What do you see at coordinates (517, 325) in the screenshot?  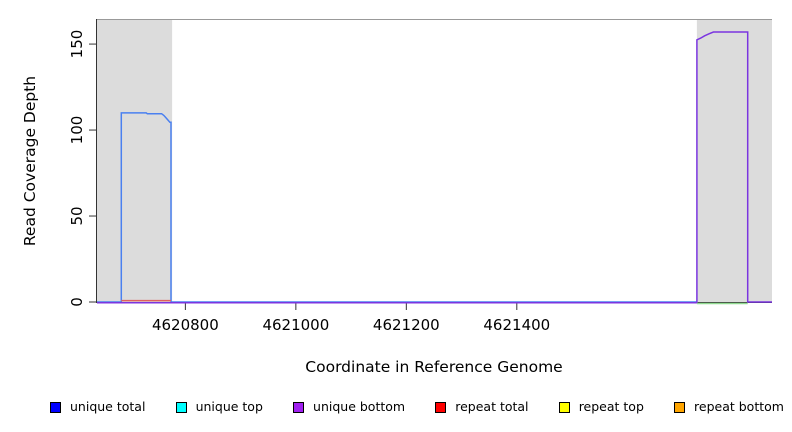 I see `x-tick-label: 4621400` at bounding box center [517, 325].